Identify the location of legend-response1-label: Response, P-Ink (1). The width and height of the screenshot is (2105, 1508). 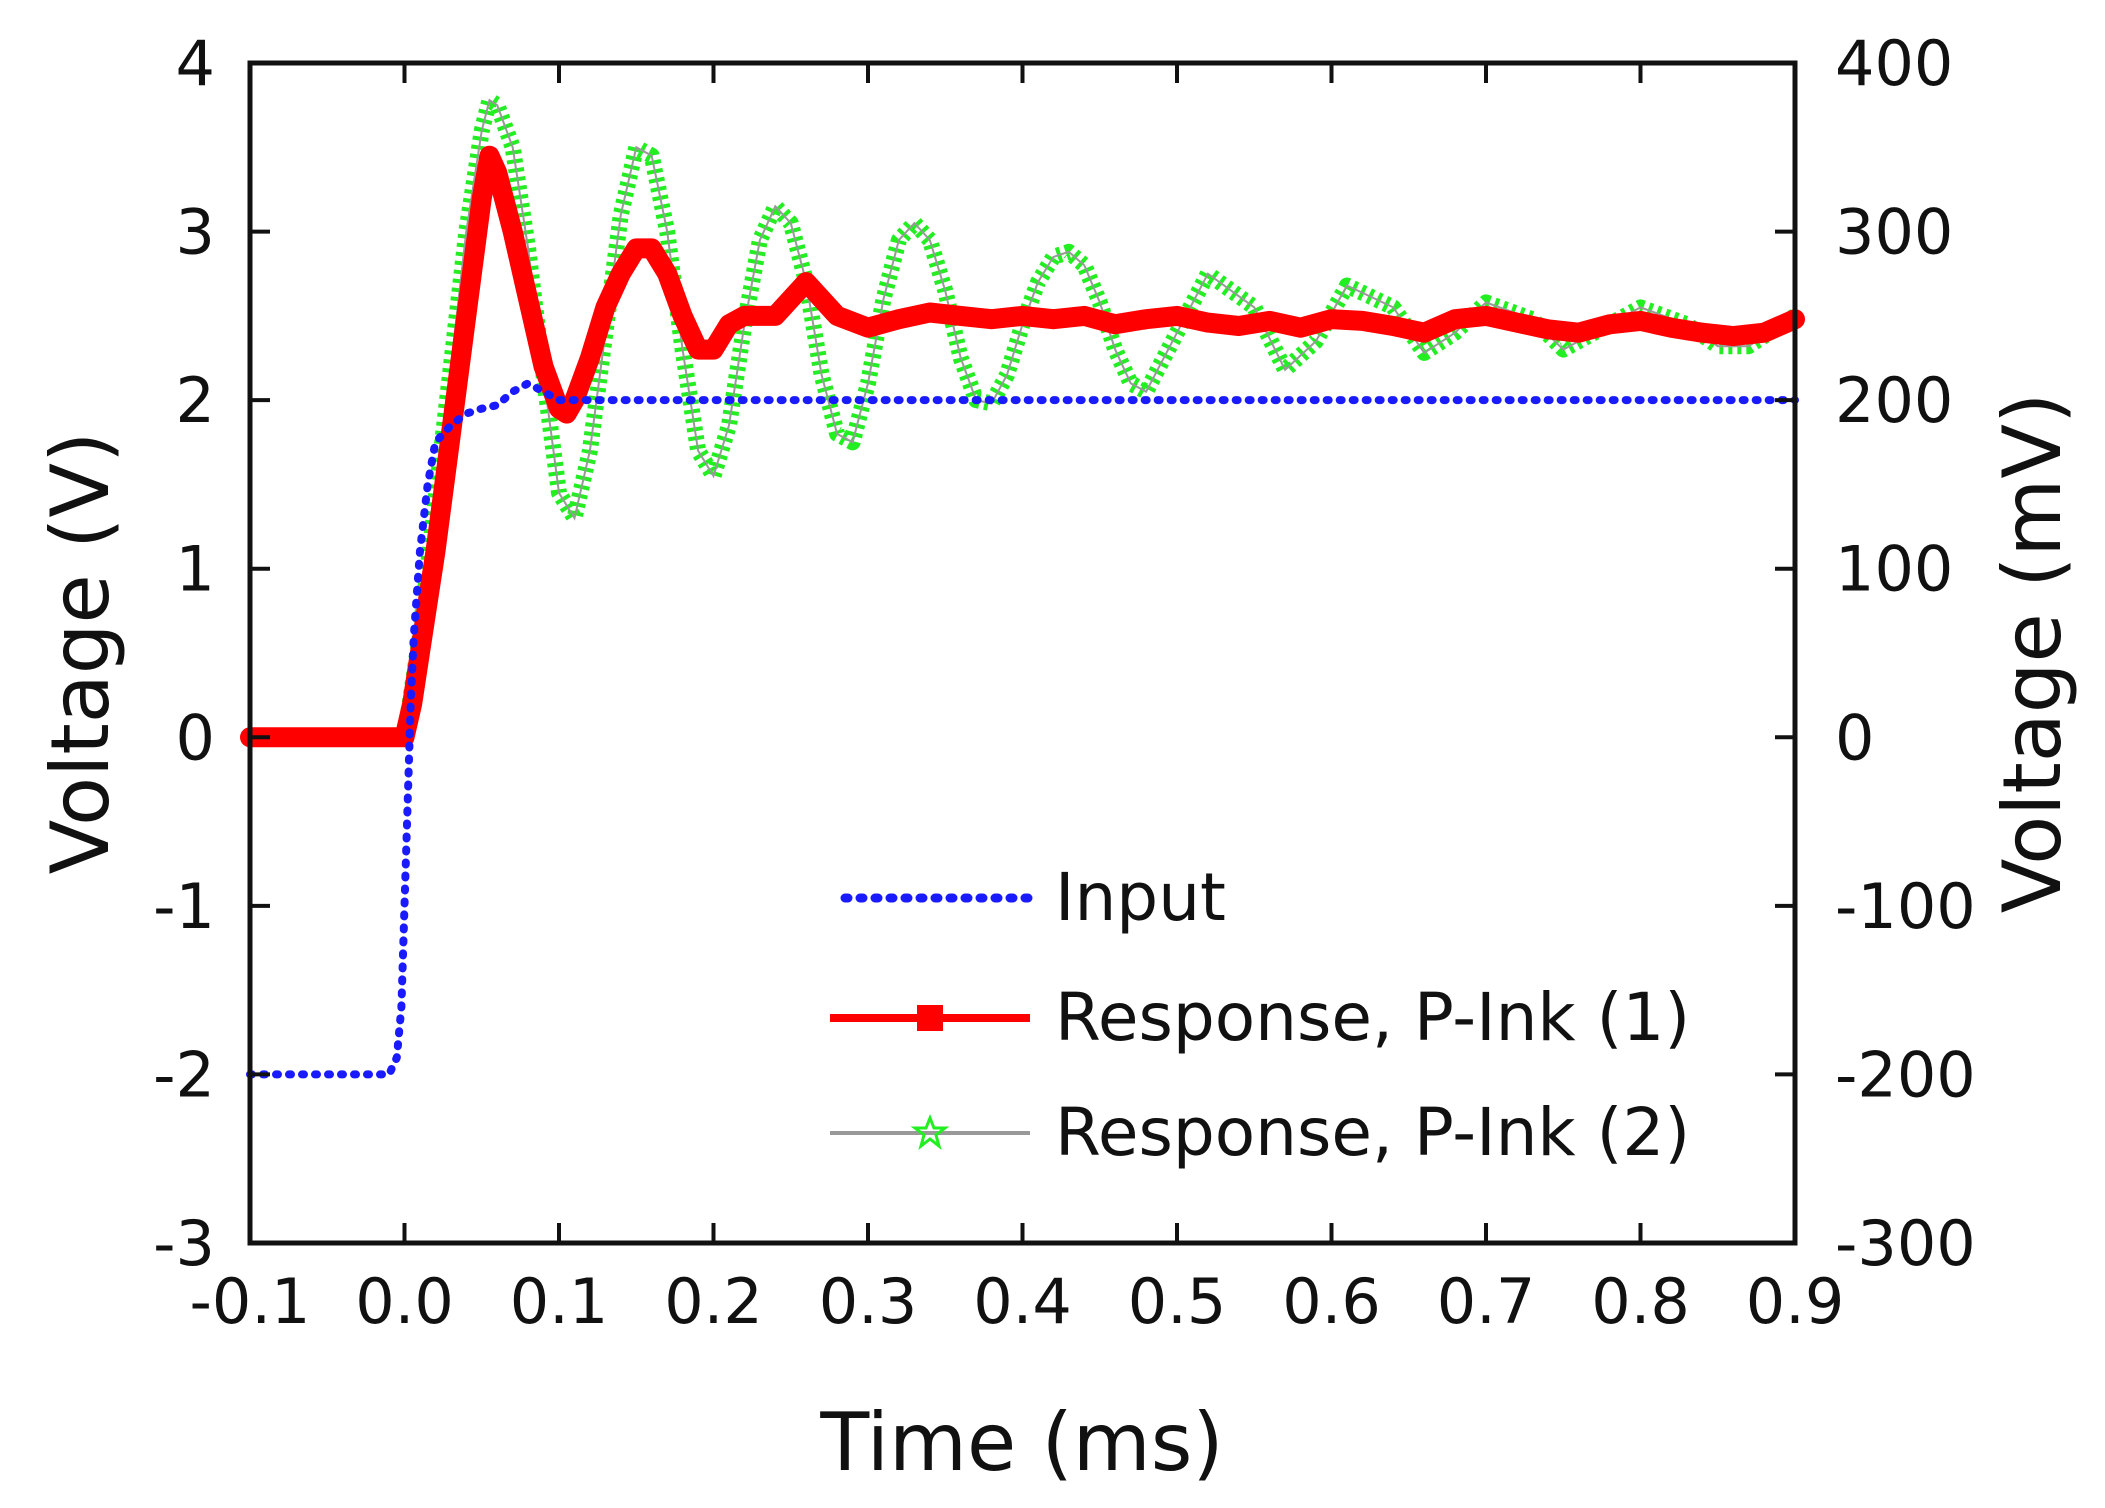
(1372, 1017).